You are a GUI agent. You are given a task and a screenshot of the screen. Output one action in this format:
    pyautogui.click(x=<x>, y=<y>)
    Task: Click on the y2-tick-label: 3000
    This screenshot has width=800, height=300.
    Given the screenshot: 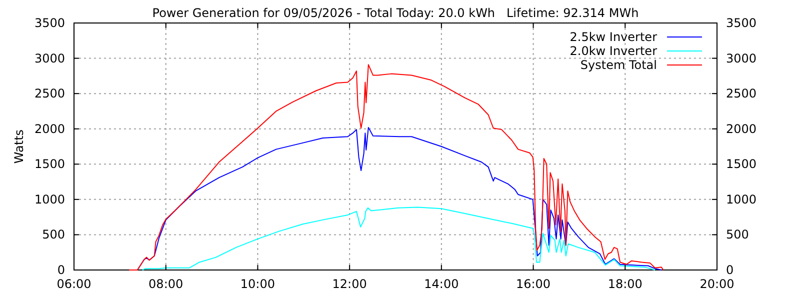 What is the action you would take?
    pyautogui.click(x=741, y=58)
    